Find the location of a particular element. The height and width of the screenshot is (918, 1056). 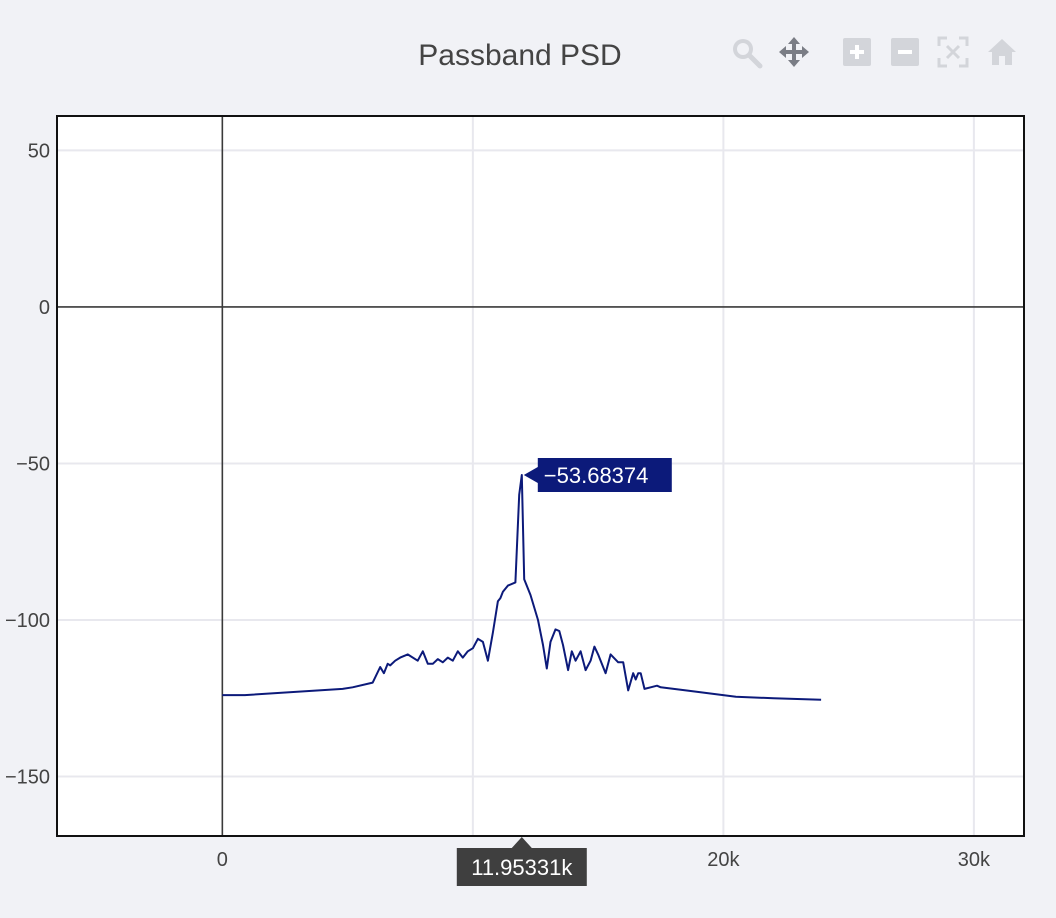

y-tick-label: 0 is located at coordinates (44, 308).